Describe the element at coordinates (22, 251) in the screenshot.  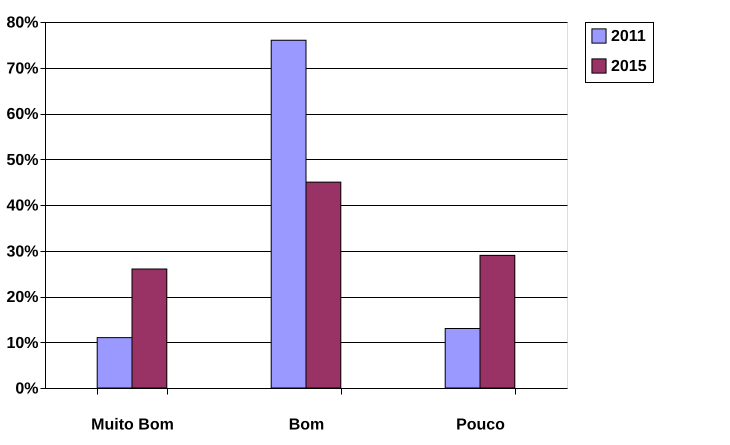
I see `y-tick-label: 30%` at that location.